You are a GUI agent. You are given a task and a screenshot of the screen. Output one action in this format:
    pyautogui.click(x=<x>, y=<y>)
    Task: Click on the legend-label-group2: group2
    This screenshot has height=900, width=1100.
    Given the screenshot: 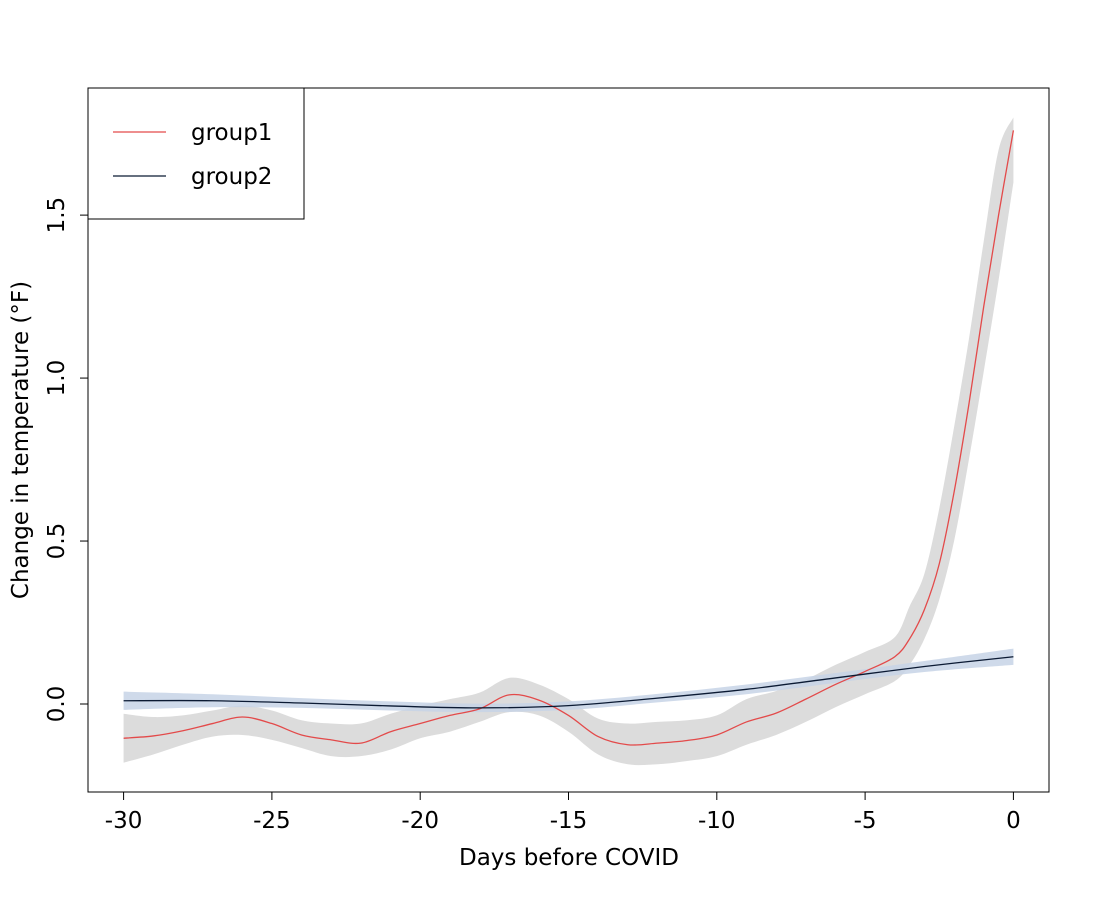 What is the action you would take?
    pyautogui.click(x=231, y=177)
    